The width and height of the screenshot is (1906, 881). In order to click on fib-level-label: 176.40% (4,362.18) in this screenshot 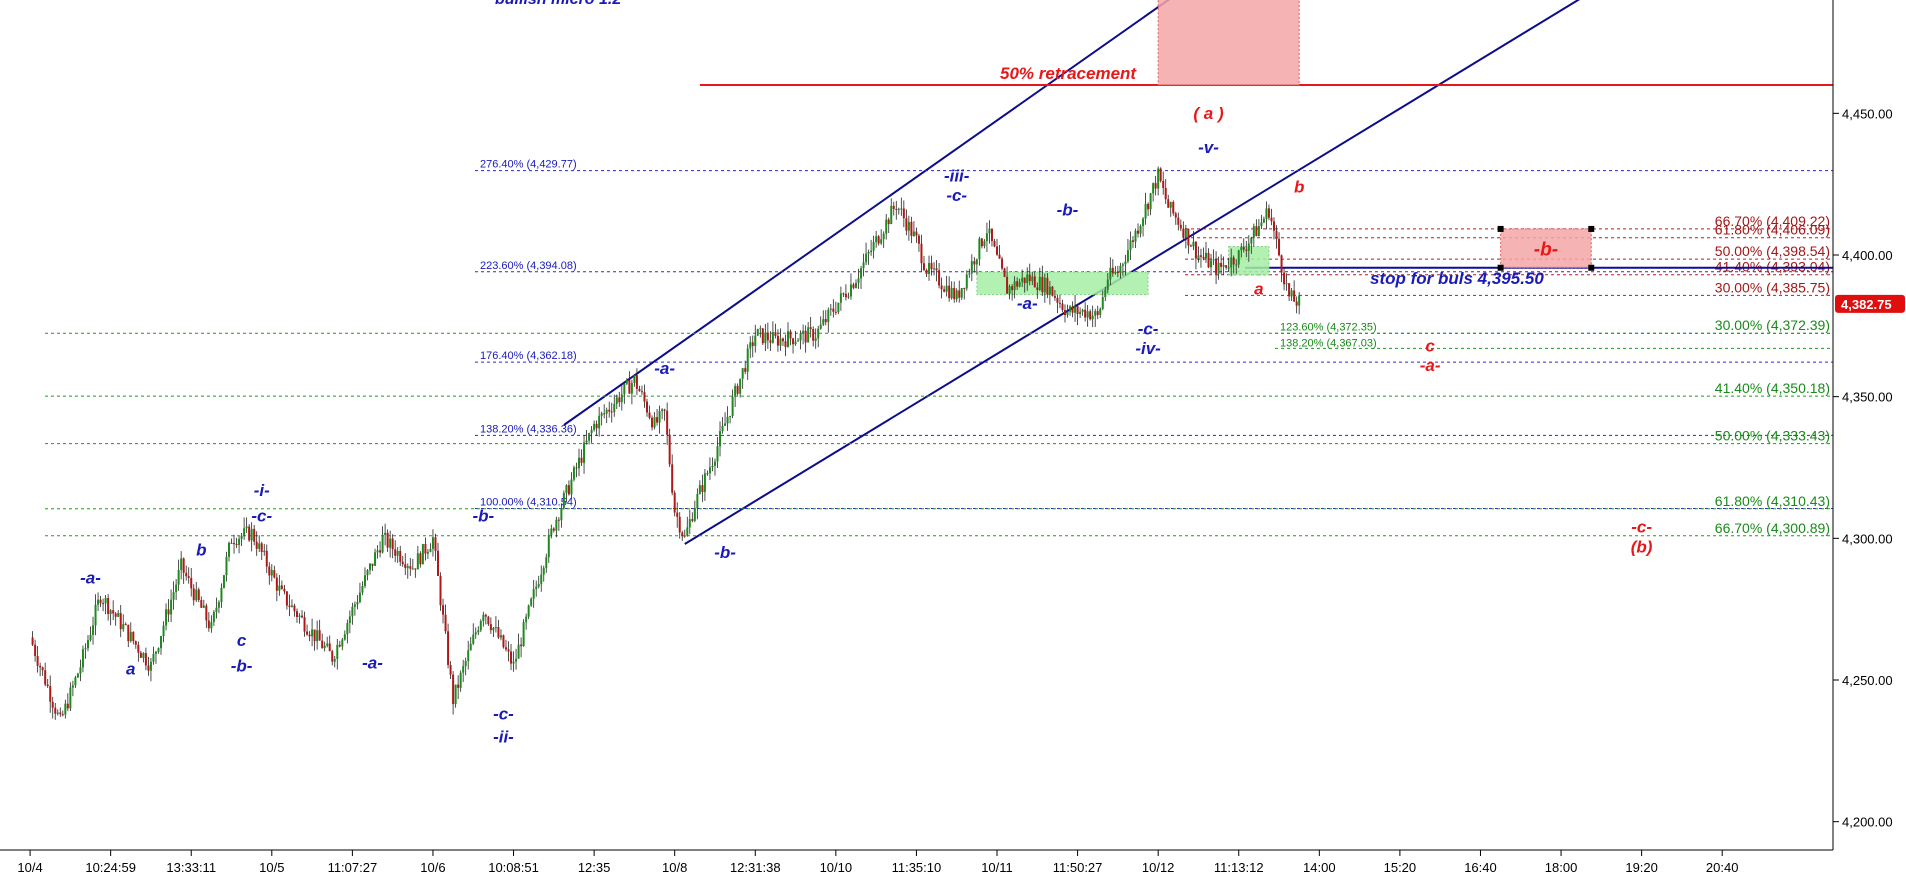, I will do `click(528, 356)`.